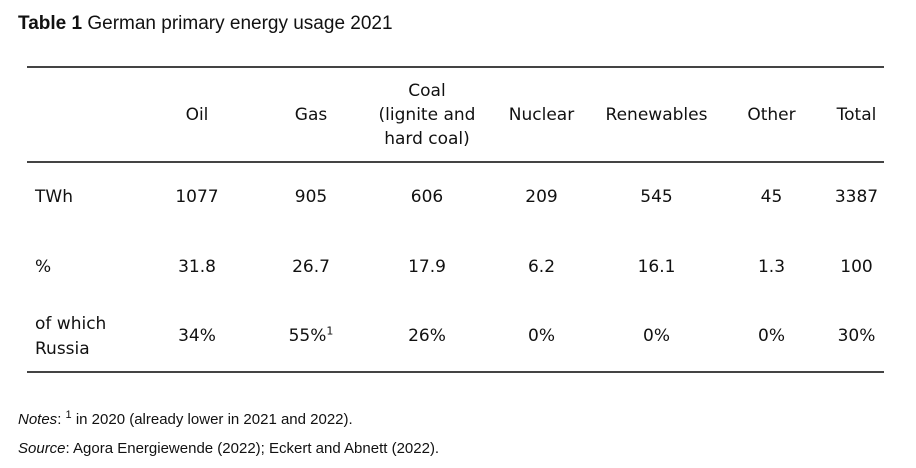 This screenshot has height=468, width=916. What do you see at coordinates (656, 114) in the screenshot?
I see `header-renewables: Renewables` at bounding box center [656, 114].